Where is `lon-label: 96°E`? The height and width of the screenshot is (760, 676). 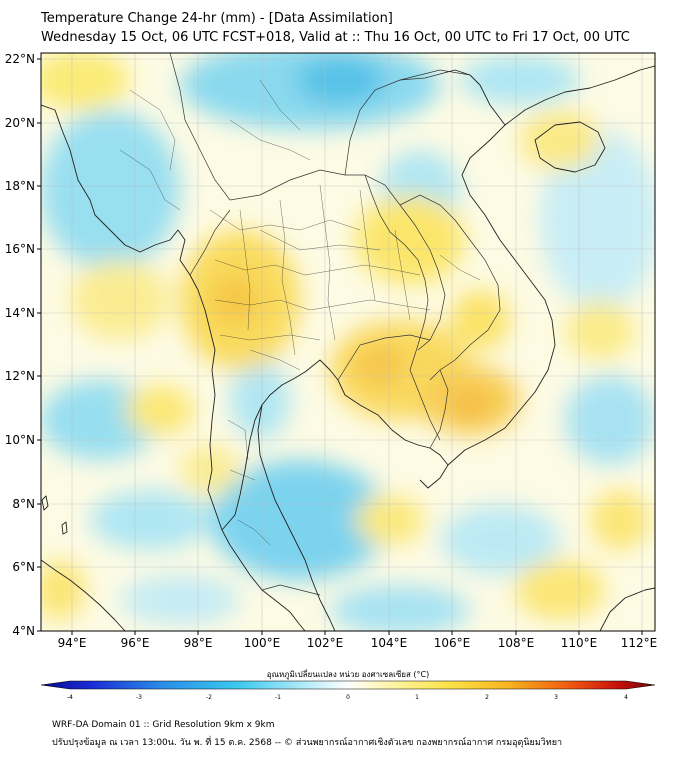
lon-label: 96°E is located at coordinates (135, 643).